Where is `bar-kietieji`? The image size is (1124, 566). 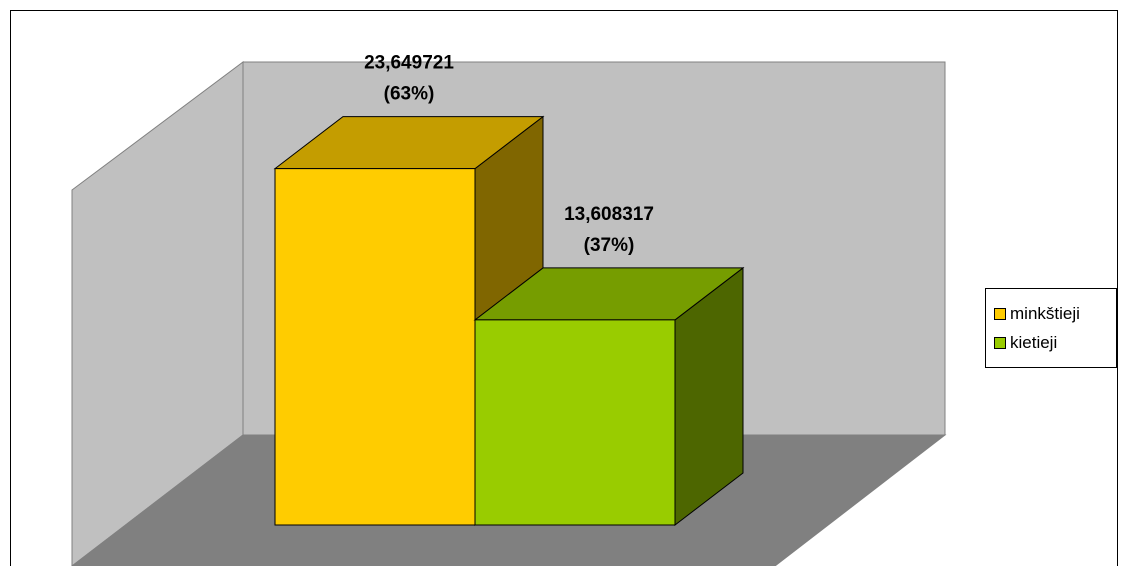 bar-kietieji is located at coordinates (609, 396).